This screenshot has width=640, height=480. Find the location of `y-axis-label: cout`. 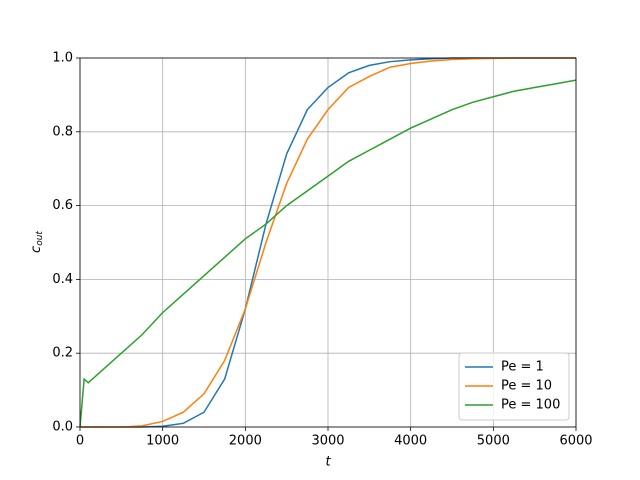

y-axis-label: cout is located at coordinates (37, 242).